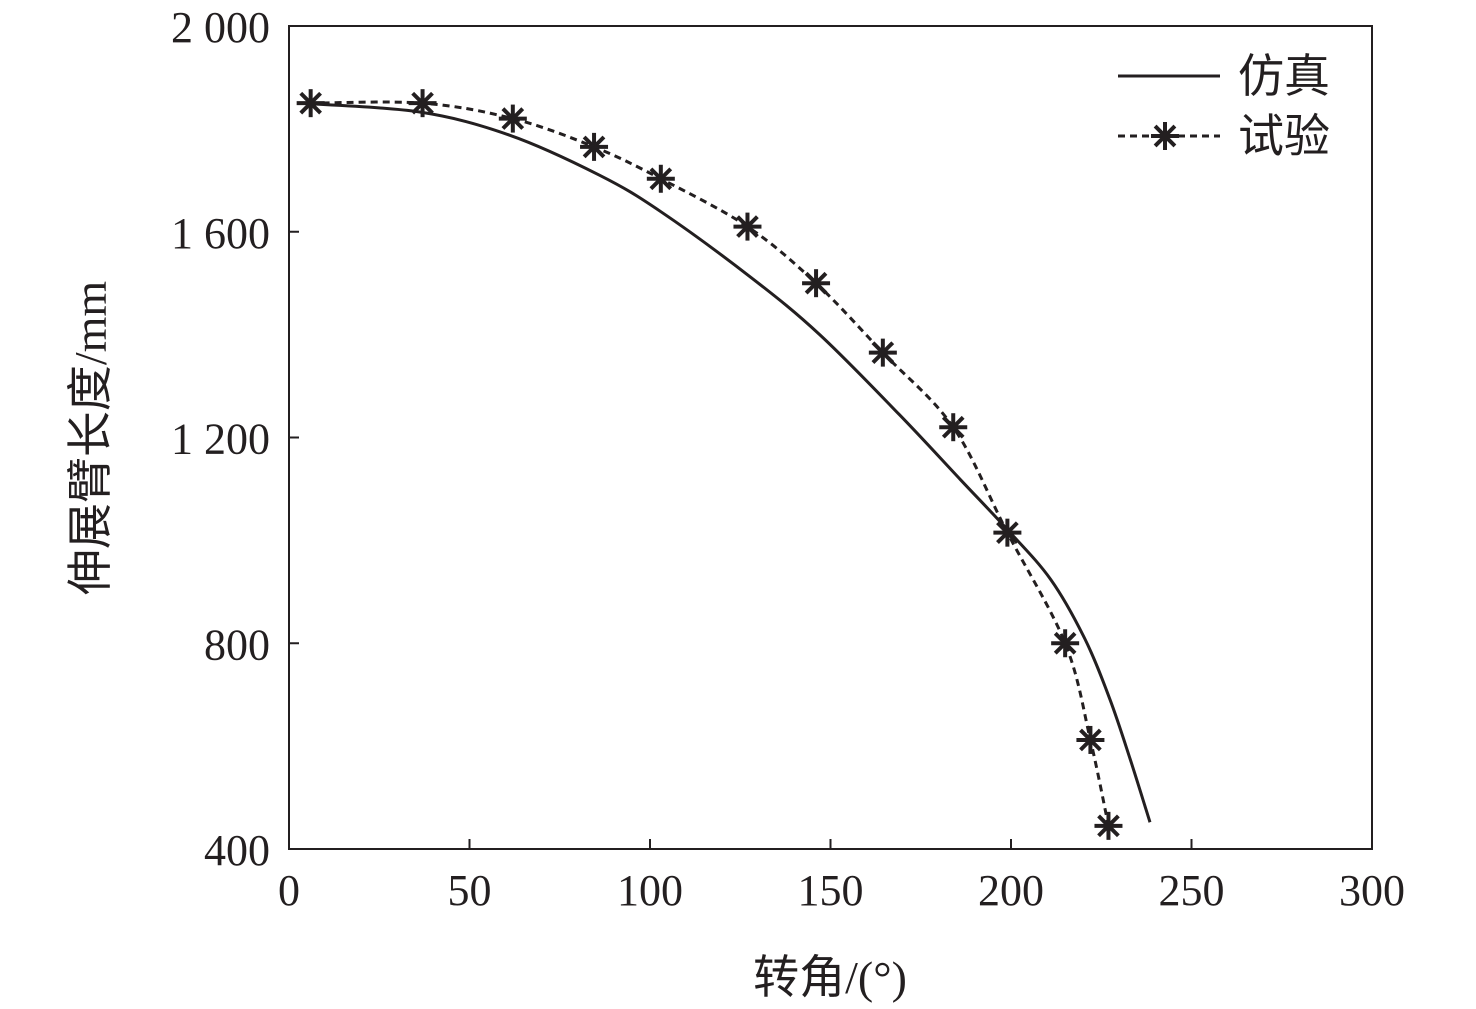 Image resolution: width=1476 pixels, height=1009 pixels. Describe the element at coordinates (1284, 136) in the screenshot. I see `legend-label-experiment: 试验` at that location.